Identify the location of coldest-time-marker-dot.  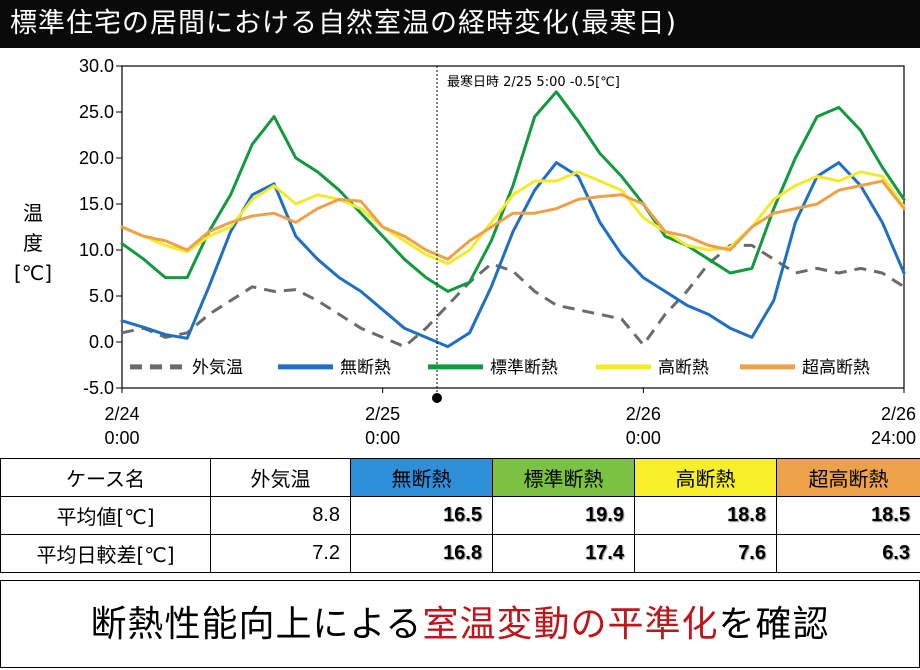
(436, 398).